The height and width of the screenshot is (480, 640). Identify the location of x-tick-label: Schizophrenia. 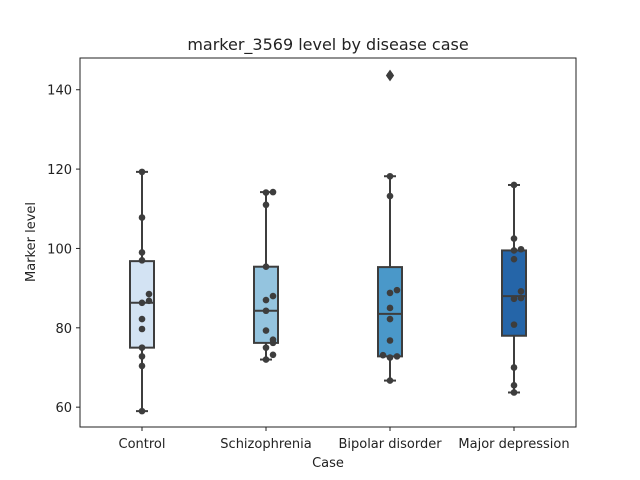
(265, 444).